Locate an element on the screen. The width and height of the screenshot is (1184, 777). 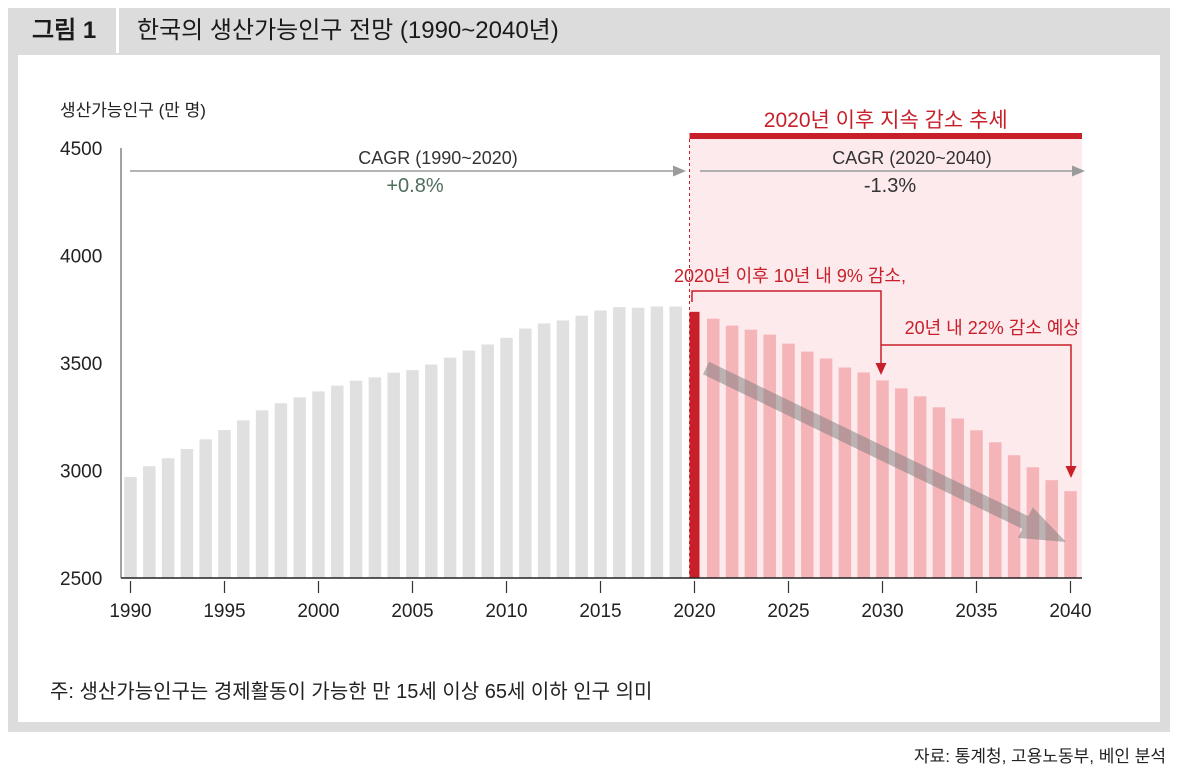
bar-2007 is located at coordinates (450, 467).